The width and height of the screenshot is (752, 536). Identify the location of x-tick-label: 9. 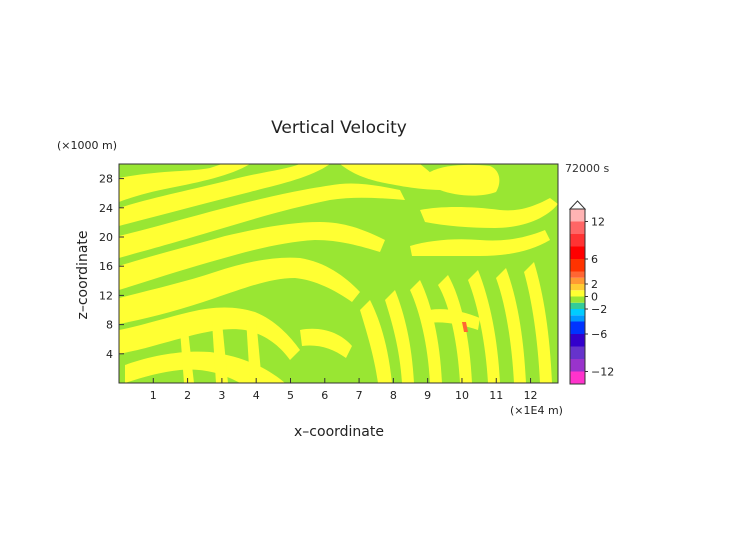
(427, 395).